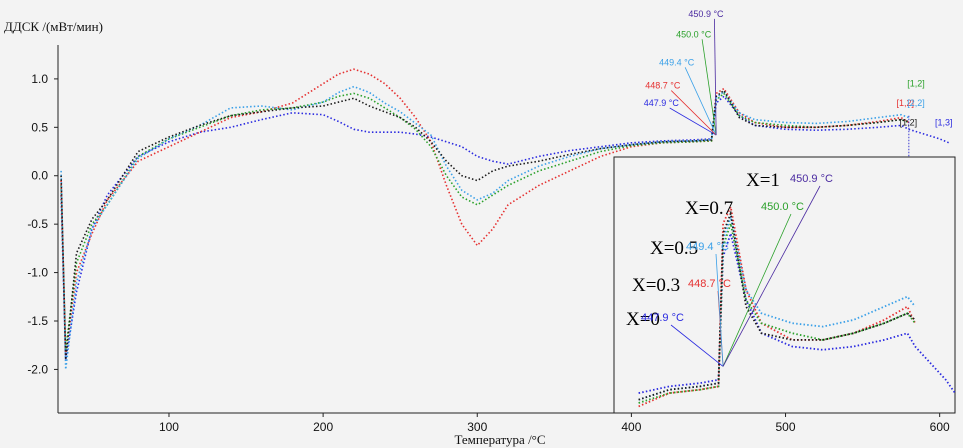  I want to click on inset-x-label: X=0, so click(643, 319).